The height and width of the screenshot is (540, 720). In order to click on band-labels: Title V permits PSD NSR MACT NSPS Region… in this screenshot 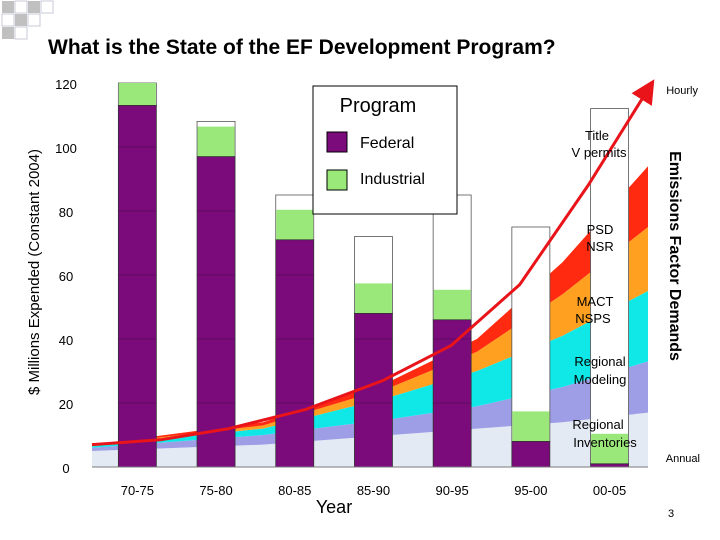, I will do `click(605, 289)`.